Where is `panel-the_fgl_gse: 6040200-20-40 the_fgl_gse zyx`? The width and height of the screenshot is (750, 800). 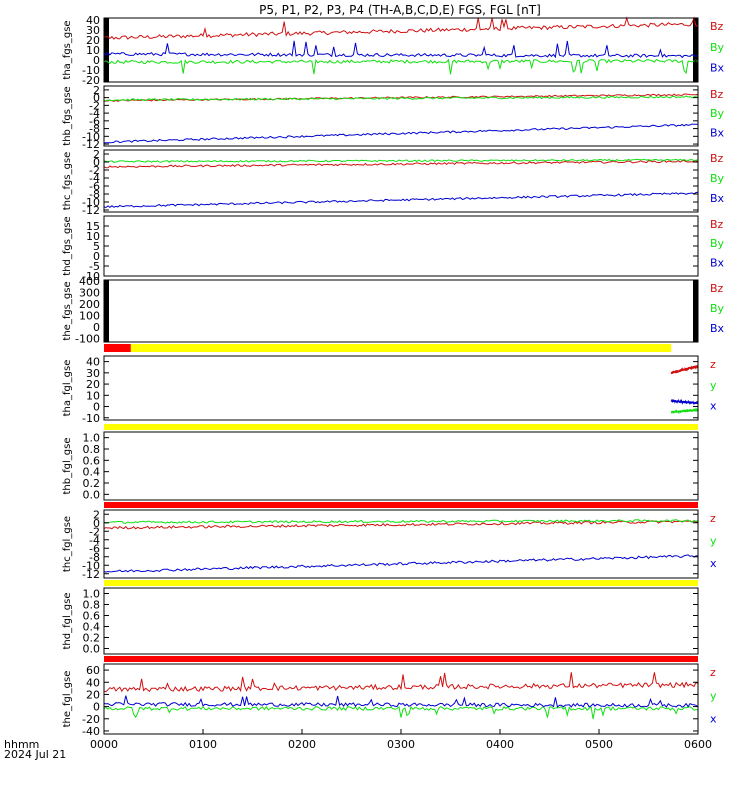 panel-the_fgl_gse: 6040200-20-40 the_fgl_gse zyx is located at coordinates (389, 697).